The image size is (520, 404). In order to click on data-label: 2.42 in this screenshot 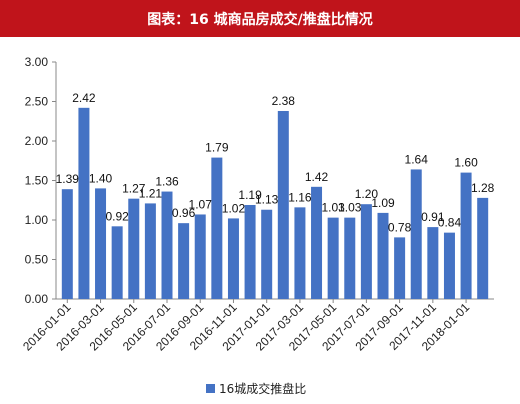, I will do `click(84, 98)`.